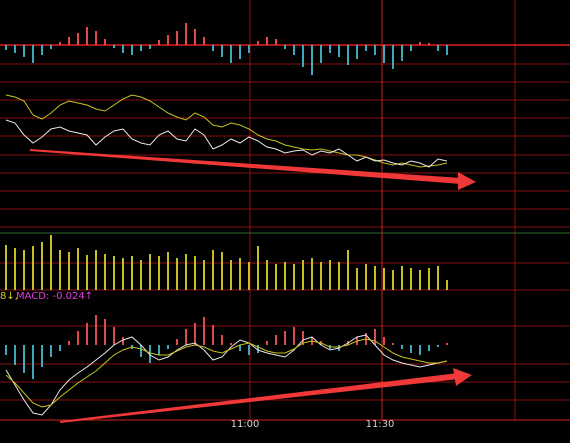 The image size is (570, 443). Describe the element at coordinates (54, 296) in the screenshot. I see `macd-label: MACD: -0.024↑` at that location.